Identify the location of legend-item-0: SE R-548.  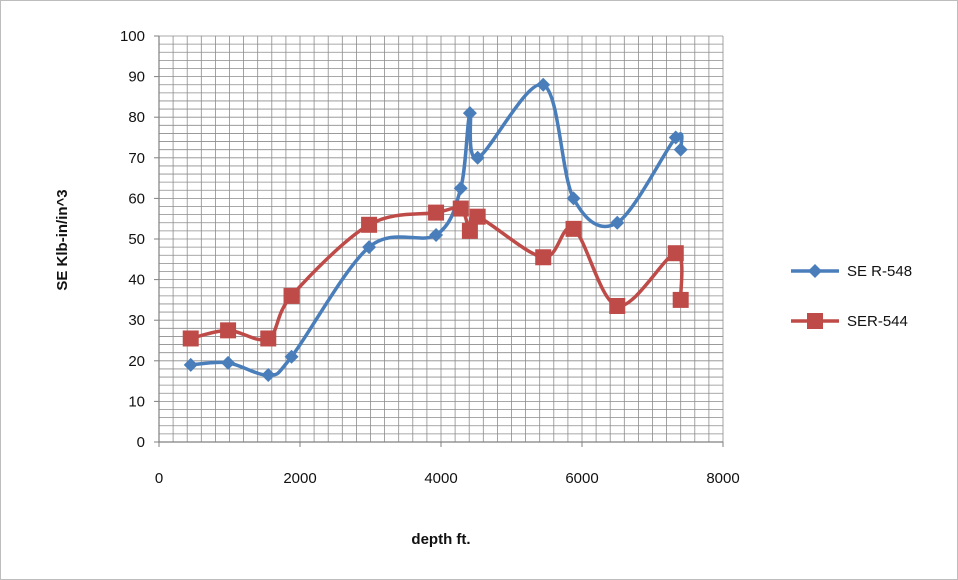
(851, 271).